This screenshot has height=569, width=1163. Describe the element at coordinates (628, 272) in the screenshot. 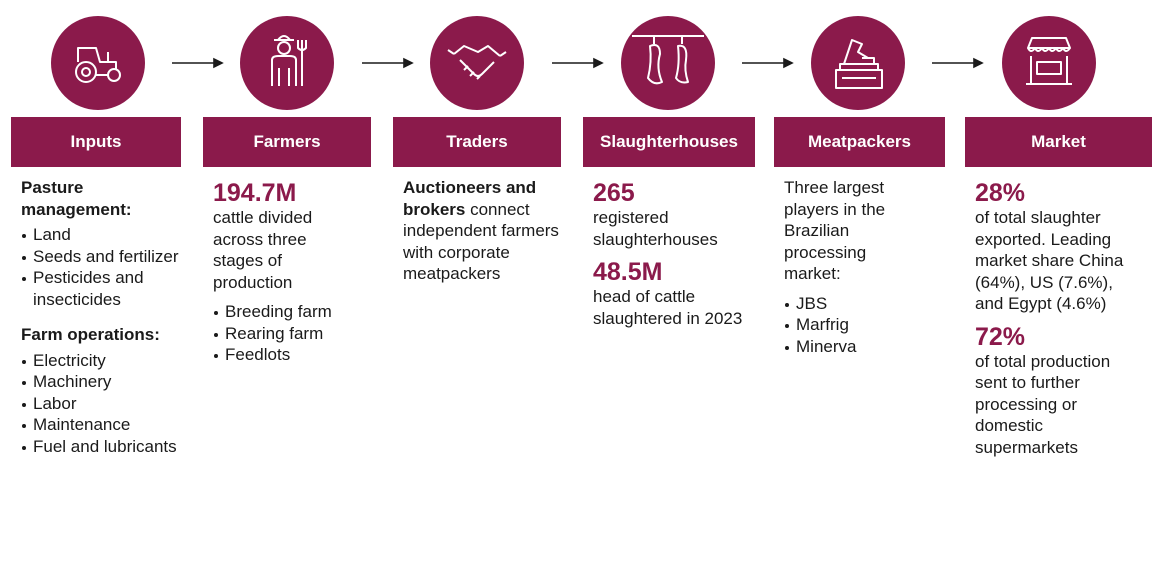

I see `statistic: 48.5M` at that location.